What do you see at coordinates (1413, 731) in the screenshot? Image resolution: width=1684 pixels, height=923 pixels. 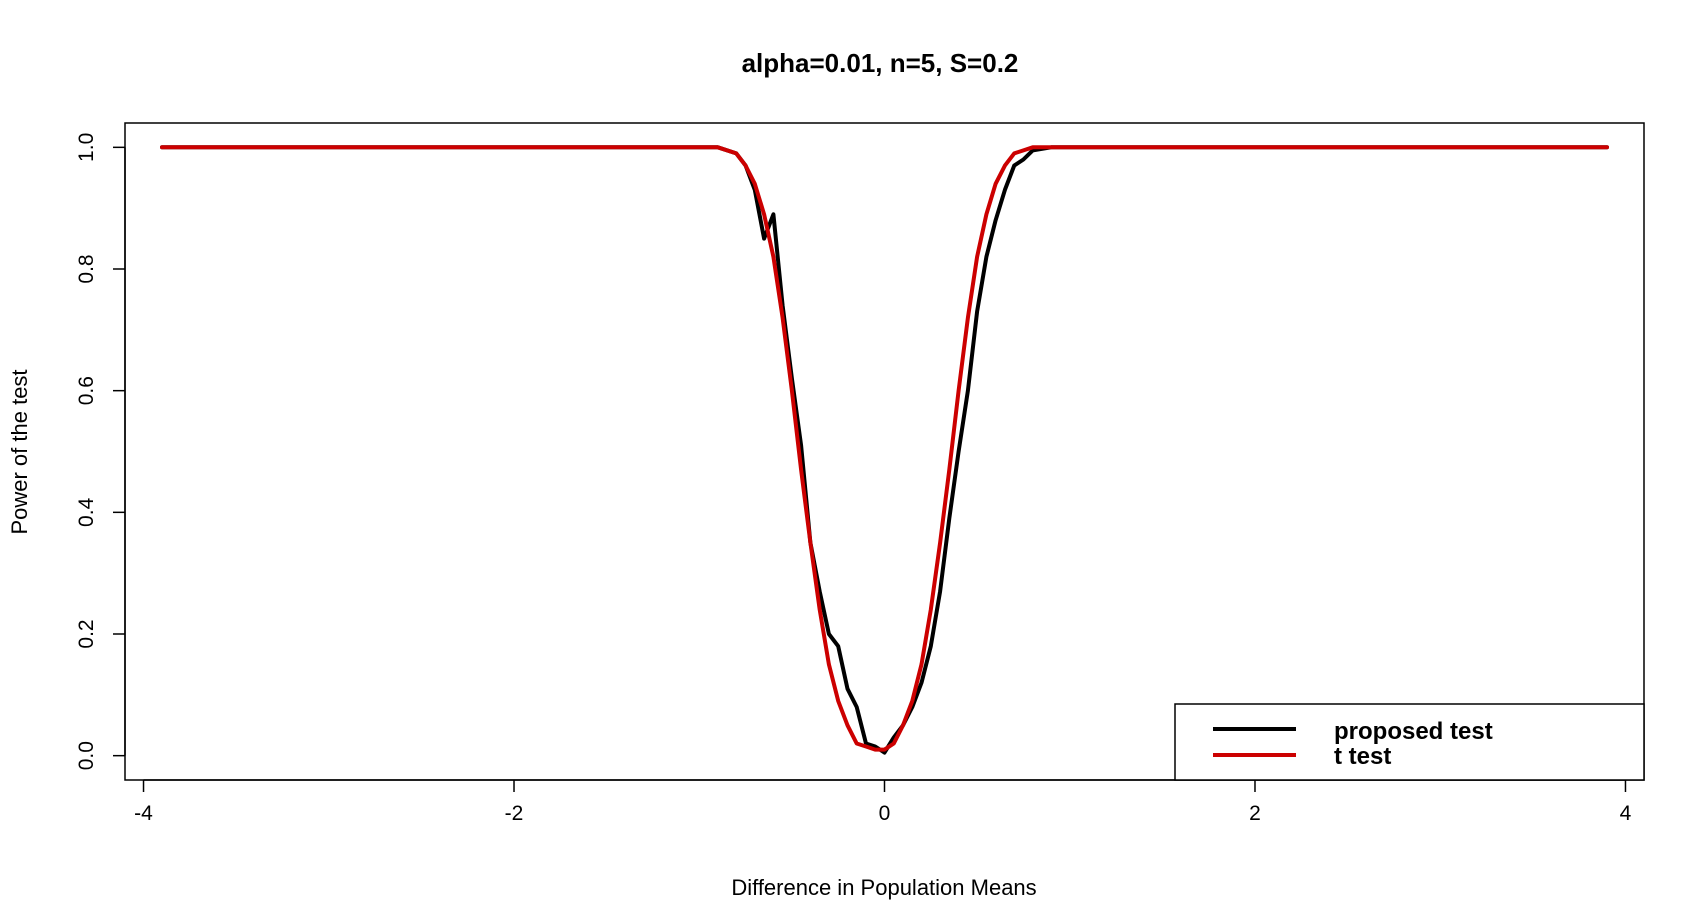 I see `legend-label-proposed-test: proposed test` at bounding box center [1413, 731].